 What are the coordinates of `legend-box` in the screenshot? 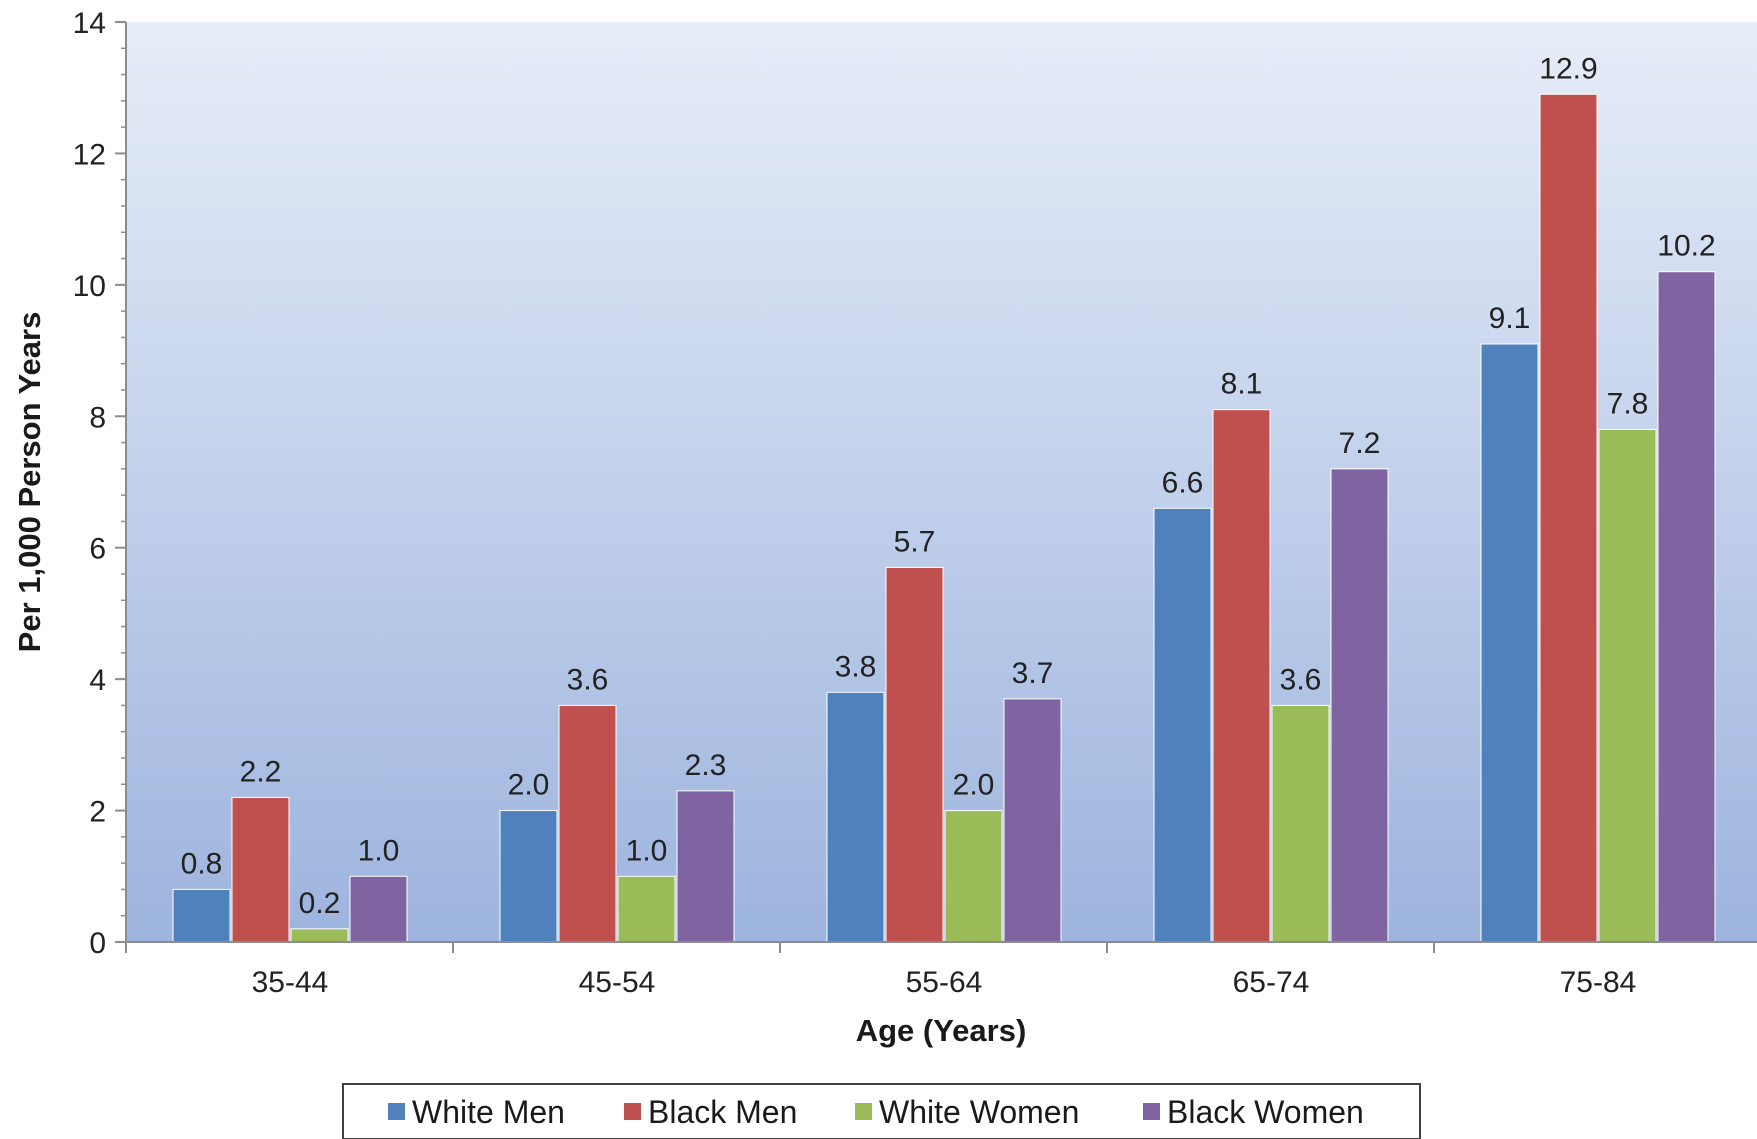 It's located at (881, 1111).